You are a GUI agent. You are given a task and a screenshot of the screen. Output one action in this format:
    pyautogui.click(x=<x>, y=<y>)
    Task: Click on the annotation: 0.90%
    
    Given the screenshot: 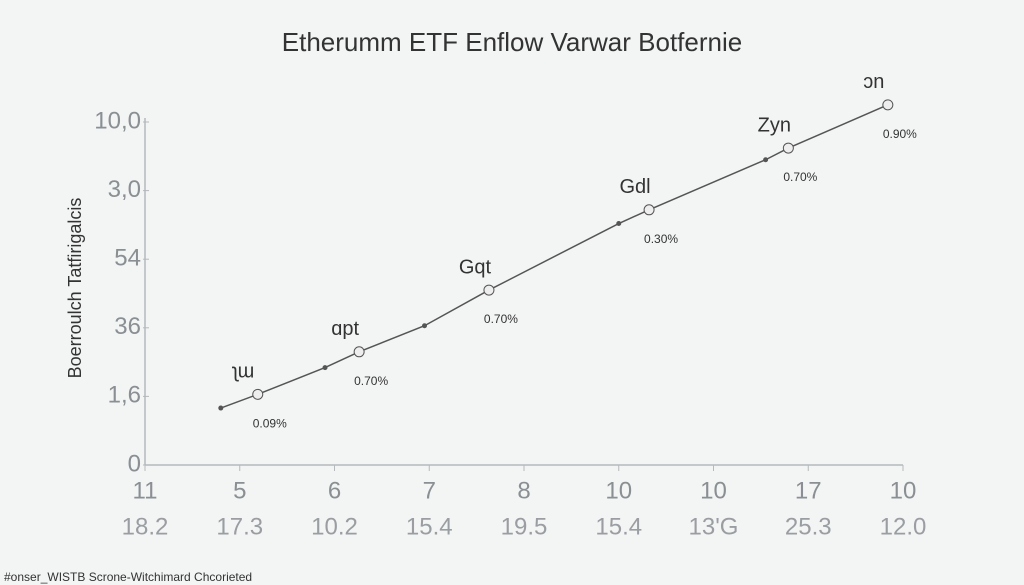 What is the action you would take?
    pyautogui.click(x=900, y=134)
    